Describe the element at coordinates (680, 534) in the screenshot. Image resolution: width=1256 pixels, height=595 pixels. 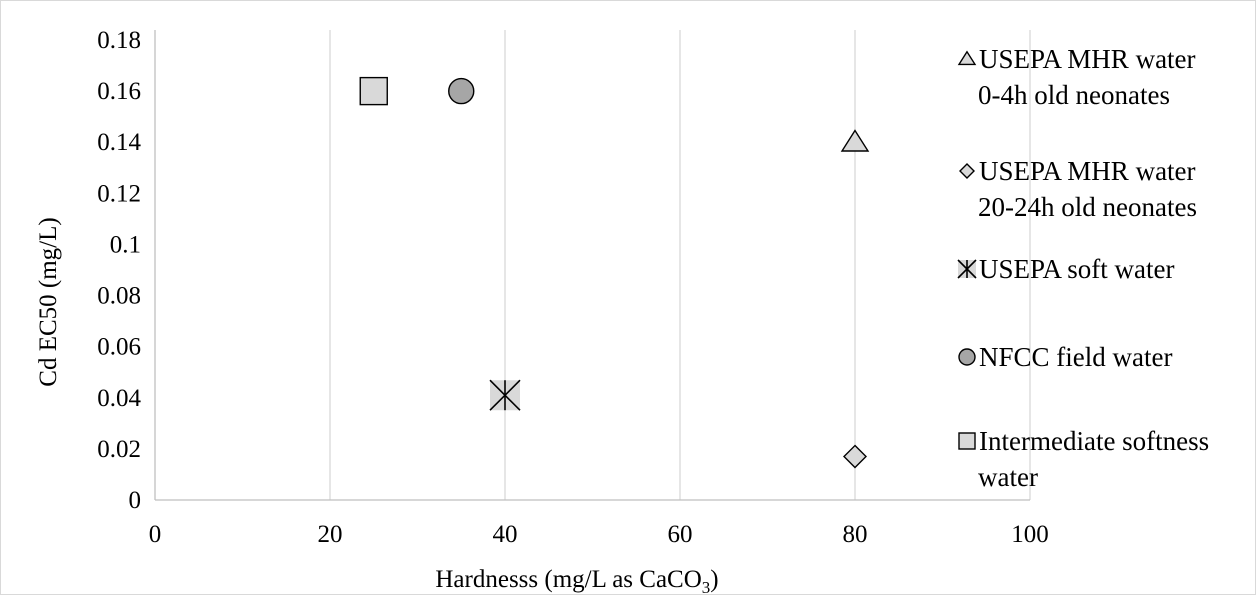
I see `x-tick-label-60: 60` at that location.